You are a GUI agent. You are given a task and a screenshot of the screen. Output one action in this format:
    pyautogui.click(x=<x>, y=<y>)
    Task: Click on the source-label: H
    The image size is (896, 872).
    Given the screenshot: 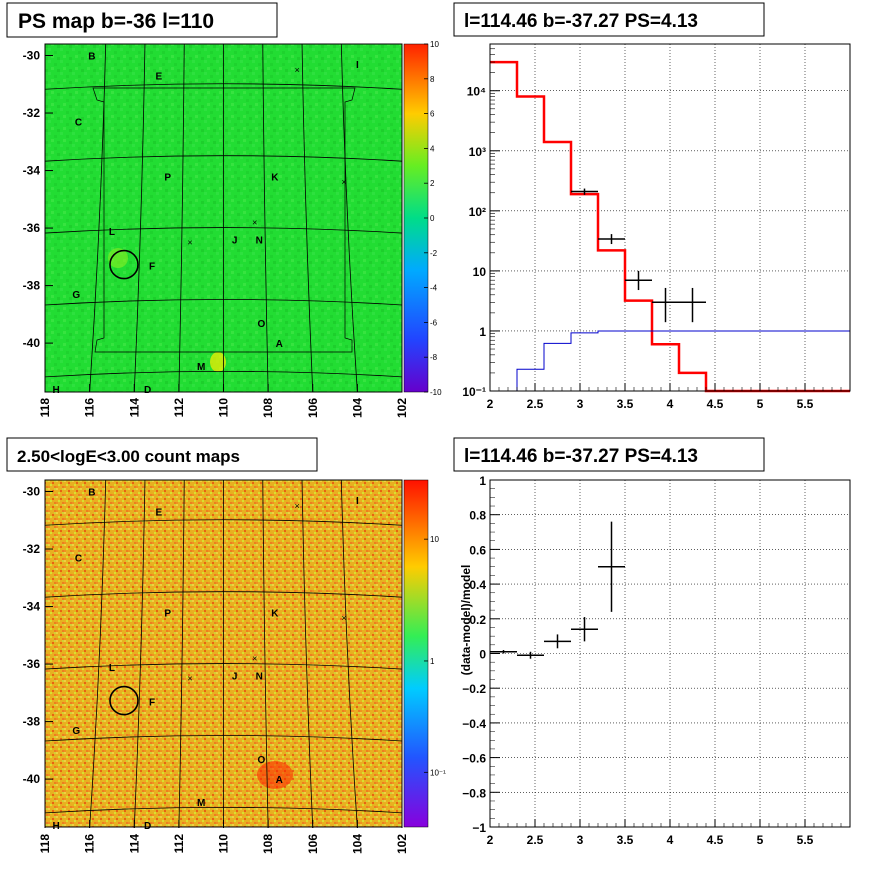 What is the action you would take?
    pyautogui.click(x=56, y=390)
    